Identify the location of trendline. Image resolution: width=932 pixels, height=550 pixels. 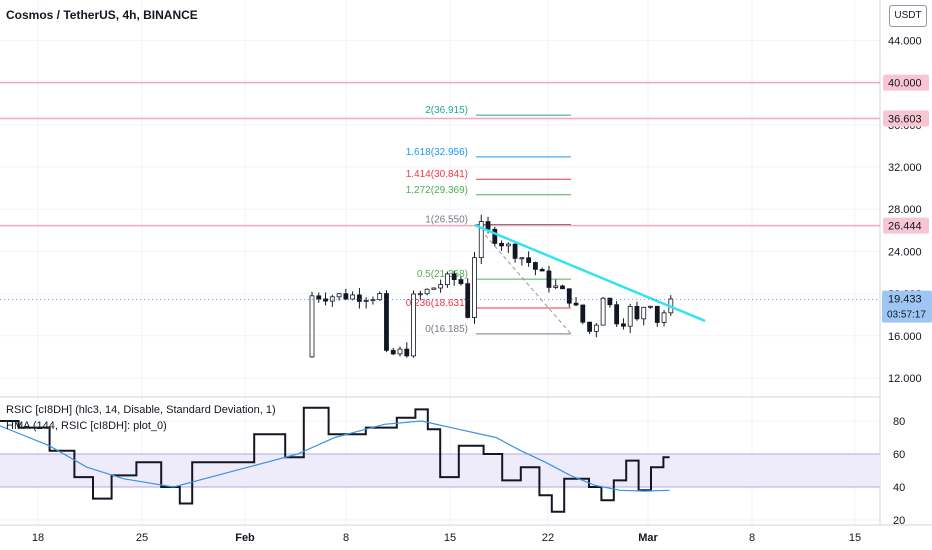
(589, 273).